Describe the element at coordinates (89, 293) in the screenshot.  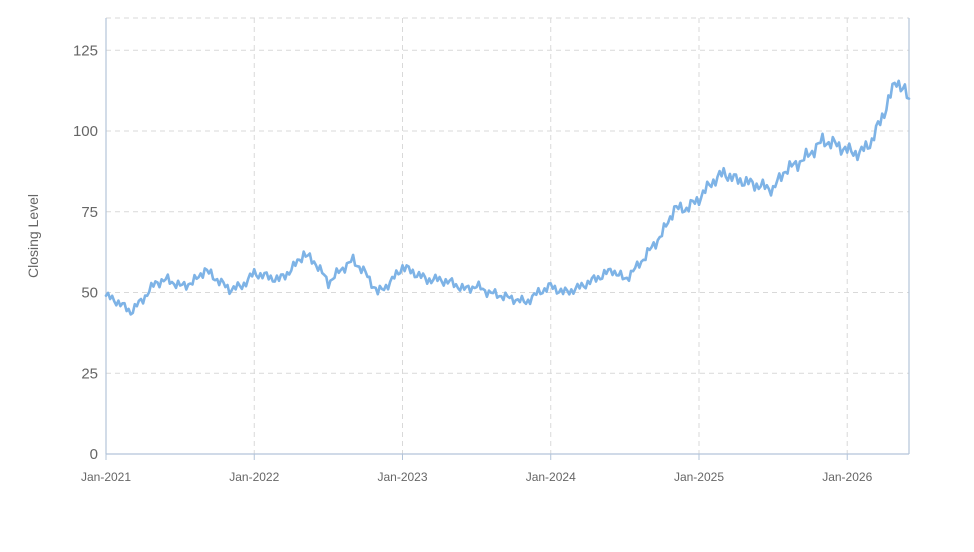
I see `y-tick-label: 50` at that location.